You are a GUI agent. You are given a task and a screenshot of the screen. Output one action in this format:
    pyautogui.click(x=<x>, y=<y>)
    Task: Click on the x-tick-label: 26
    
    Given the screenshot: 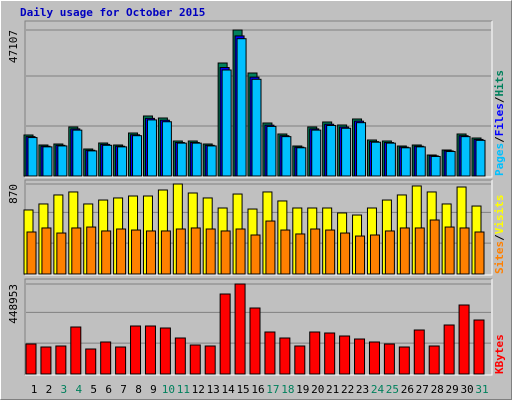 What is the action you would take?
    pyautogui.click(x=407, y=389)
    